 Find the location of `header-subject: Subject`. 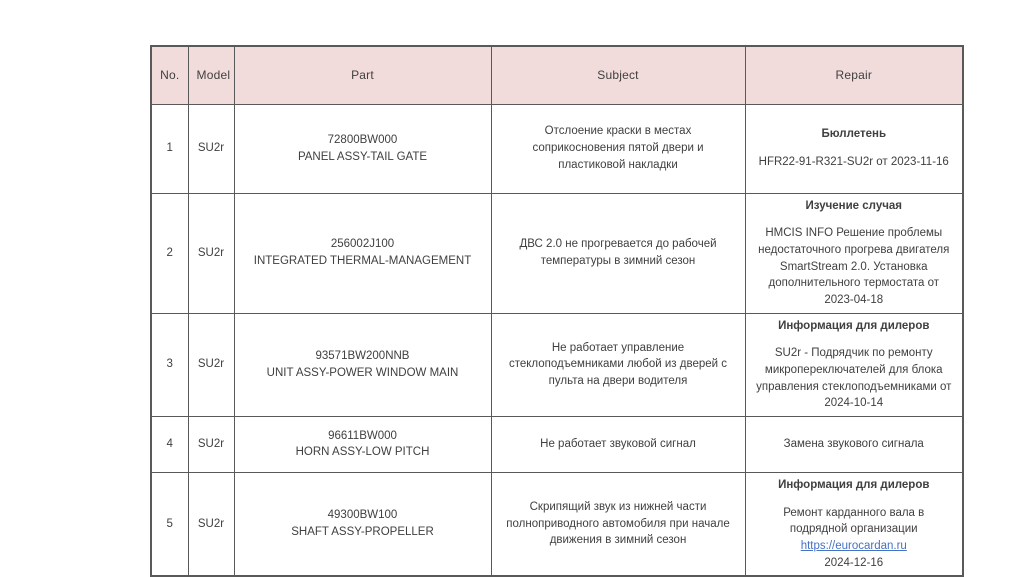

header-subject: Subject is located at coordinates (618, 75).